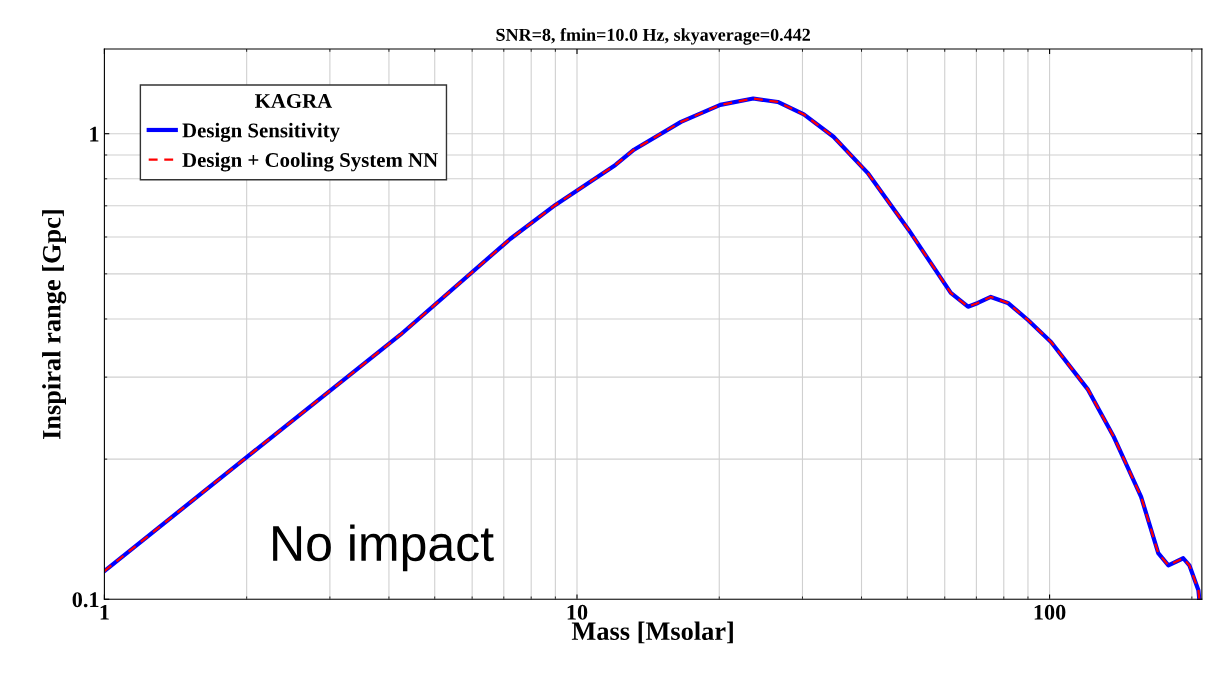 Image resolution: width=1214 pixels, height=681 pixels. Describe the element at coordinates (104, 612) in the screenshot. I see `x-tick-label: 1` at that location.